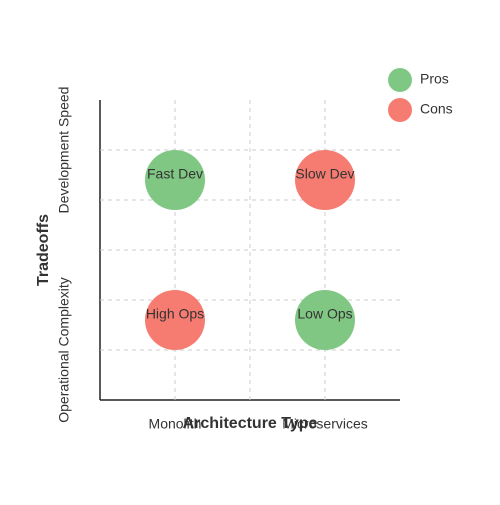 The image size is (500, 505). Describe the element at coordinates (324, 314) in the screenshot. I see `point-label: Low Ops` at that location.